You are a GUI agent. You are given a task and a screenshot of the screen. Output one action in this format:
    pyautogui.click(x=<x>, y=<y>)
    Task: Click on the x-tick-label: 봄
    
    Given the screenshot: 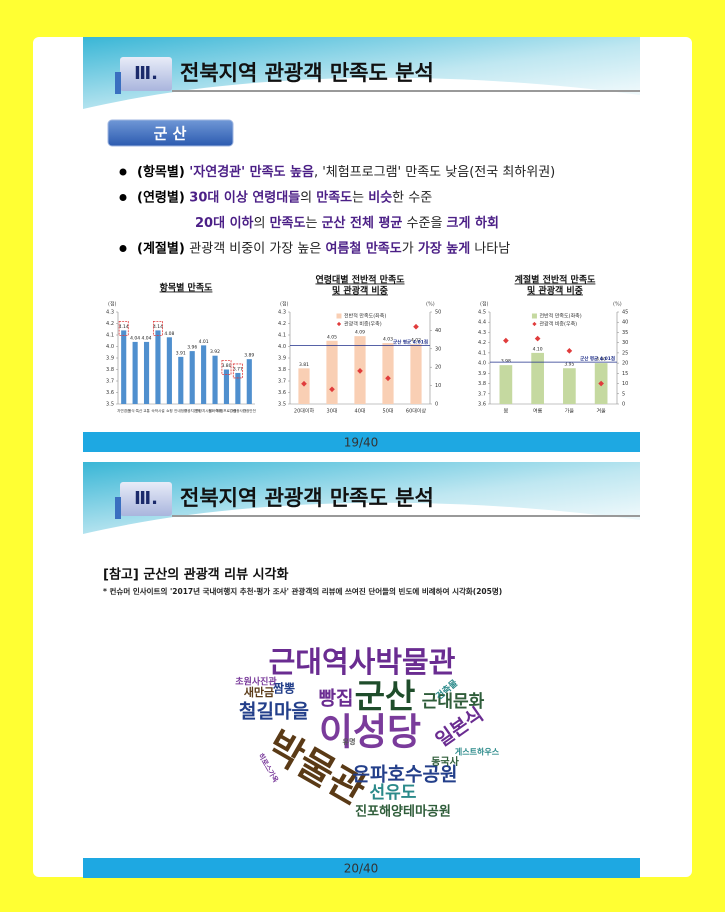 What is the action you would take?
    pyautogui.click(x=506, y=412)
    